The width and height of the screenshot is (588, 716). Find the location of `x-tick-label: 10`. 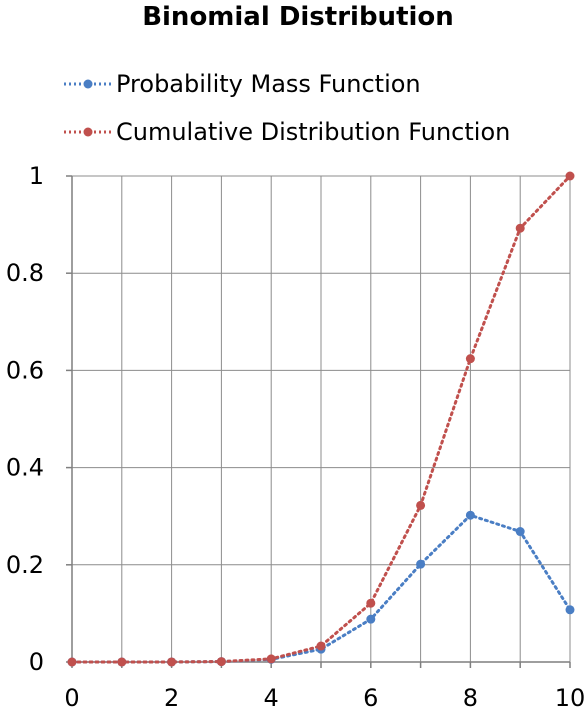

x-tick-label: 10 is located at coordinates (570, 698).